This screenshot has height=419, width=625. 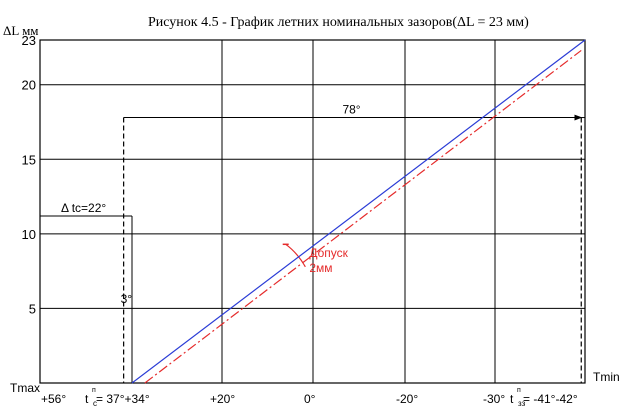 What do you see at coordinates (407, 399) in the screenshot?
I see `x-tick-label: -20°` at bounding box center [407, 399].